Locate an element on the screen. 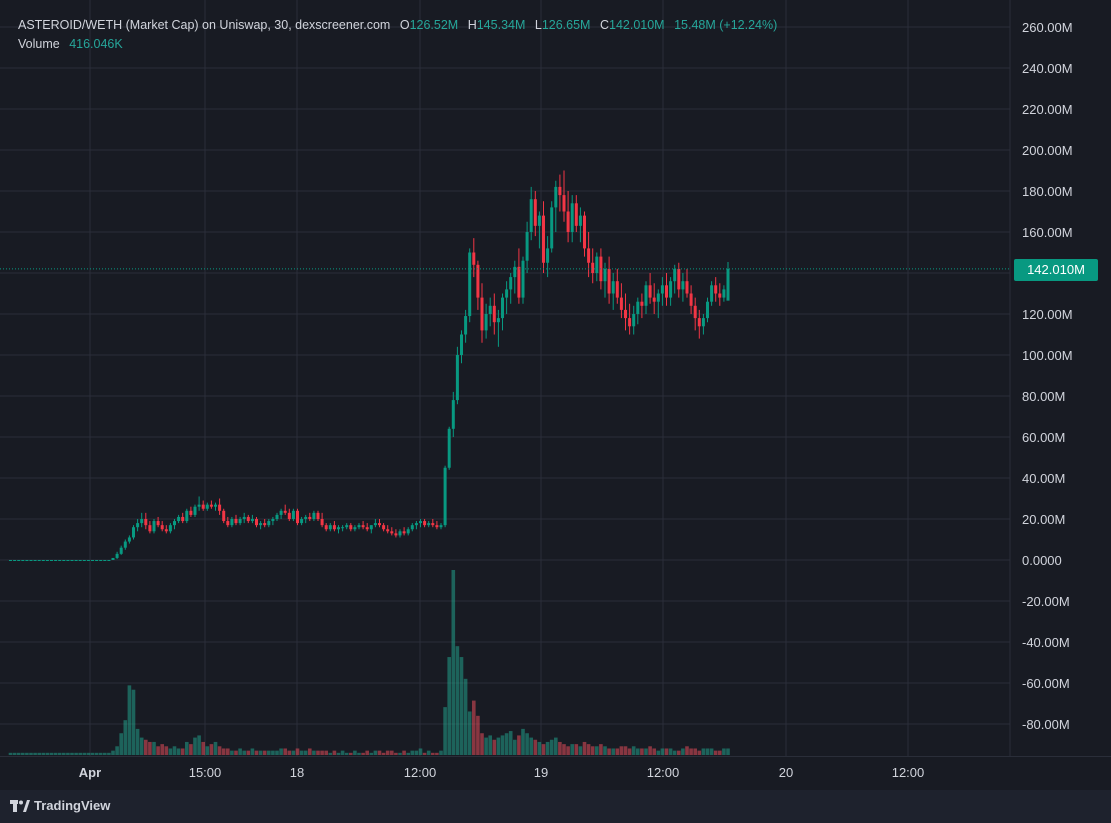 The width and height of the screenshot is (1111, 823). tradingview-logo: TradingView is located at coordinates (60, 805).